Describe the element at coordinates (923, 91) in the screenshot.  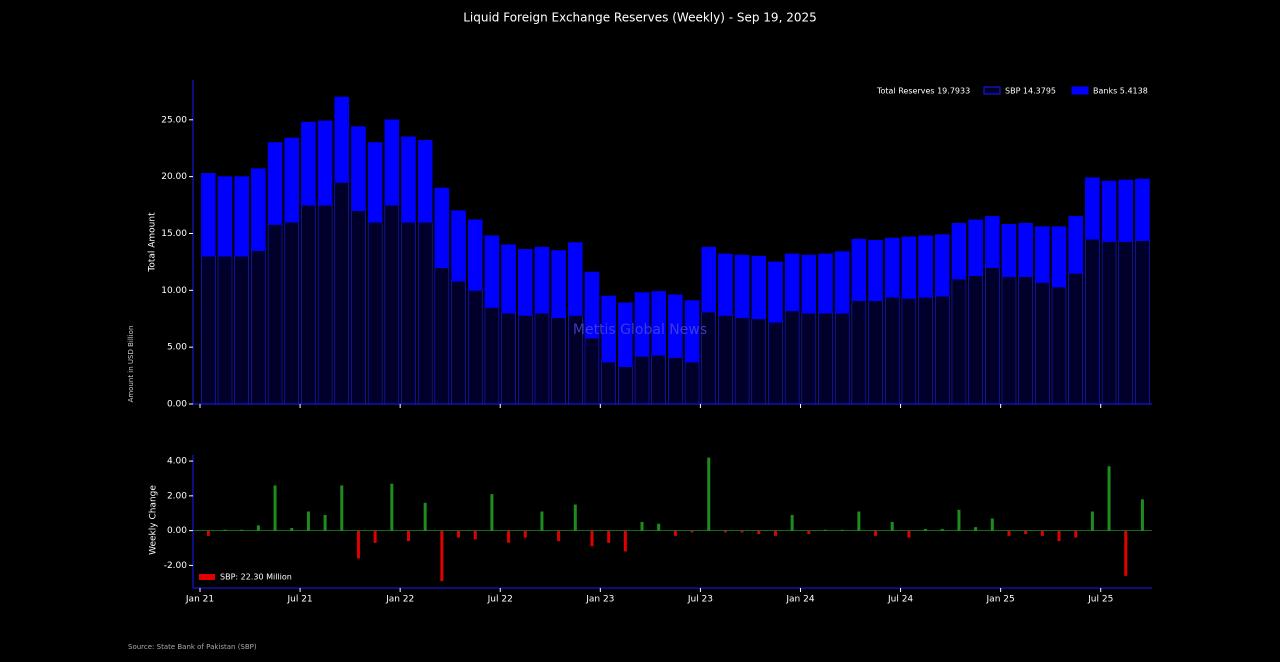
I see `legend-total: Total Reserves 19.7933` at that location.